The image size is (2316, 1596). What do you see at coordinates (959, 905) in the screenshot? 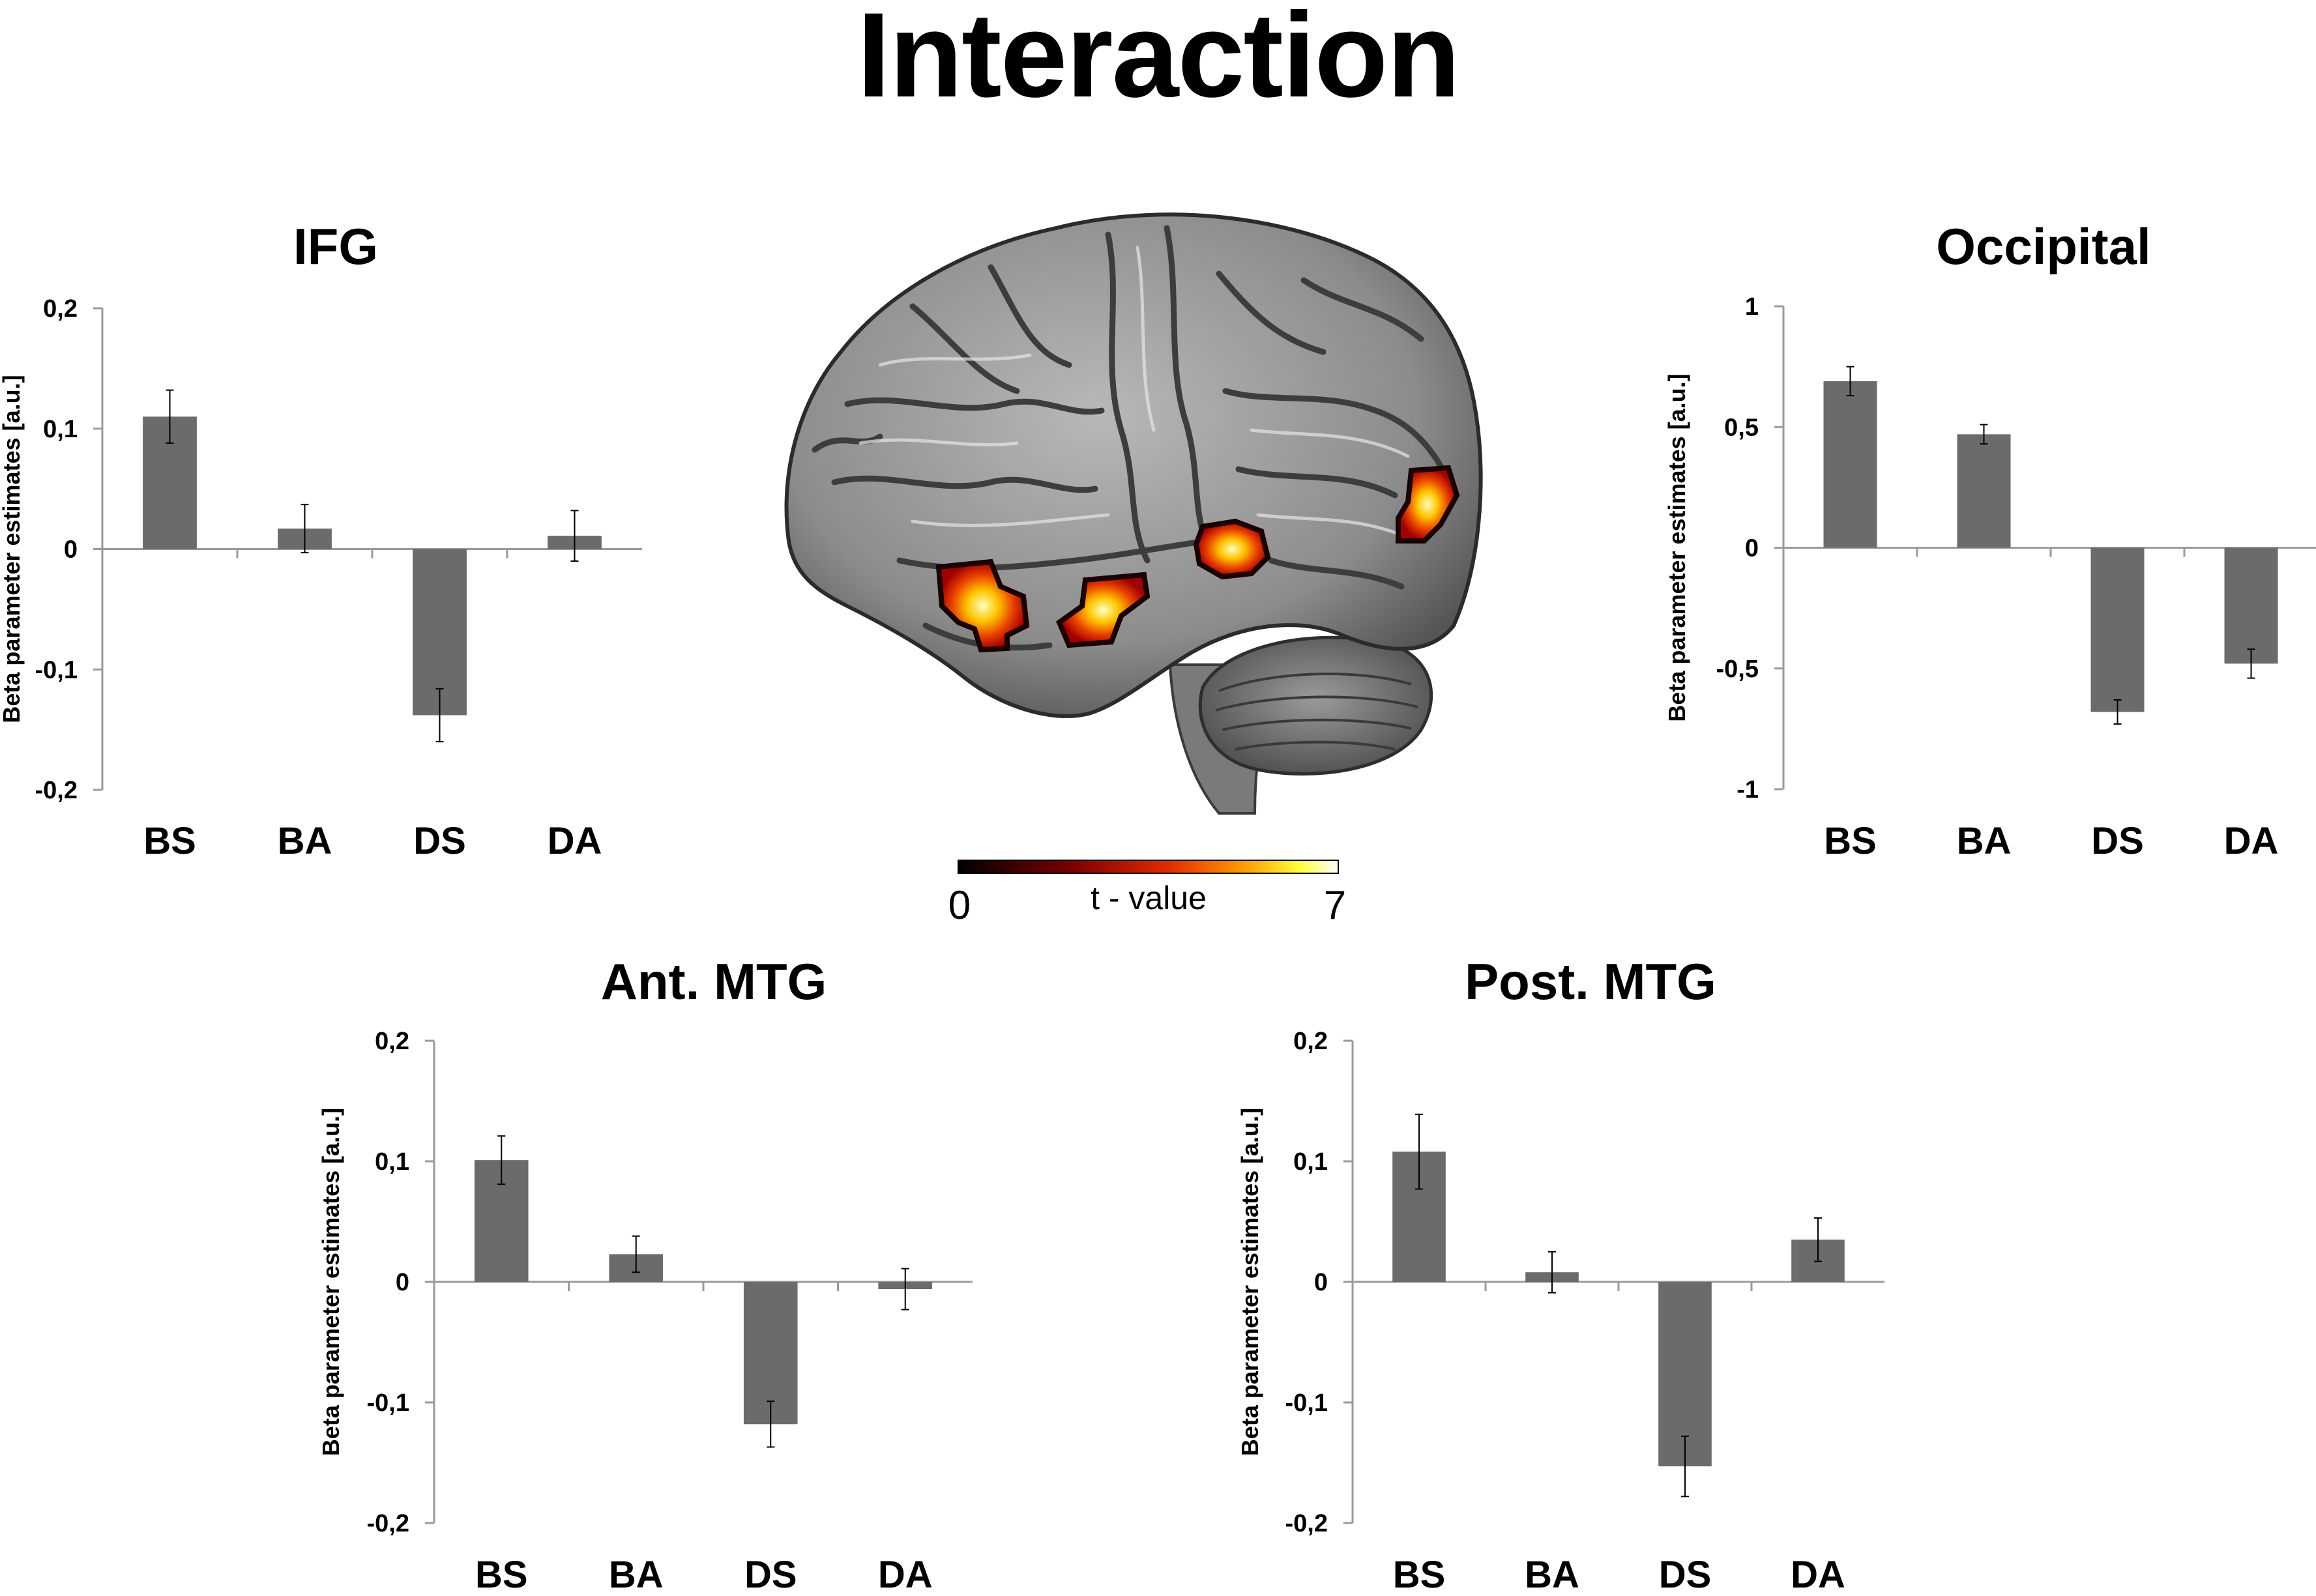
I see `colorbar-min-label: 0` at bounding box center [959, 905].